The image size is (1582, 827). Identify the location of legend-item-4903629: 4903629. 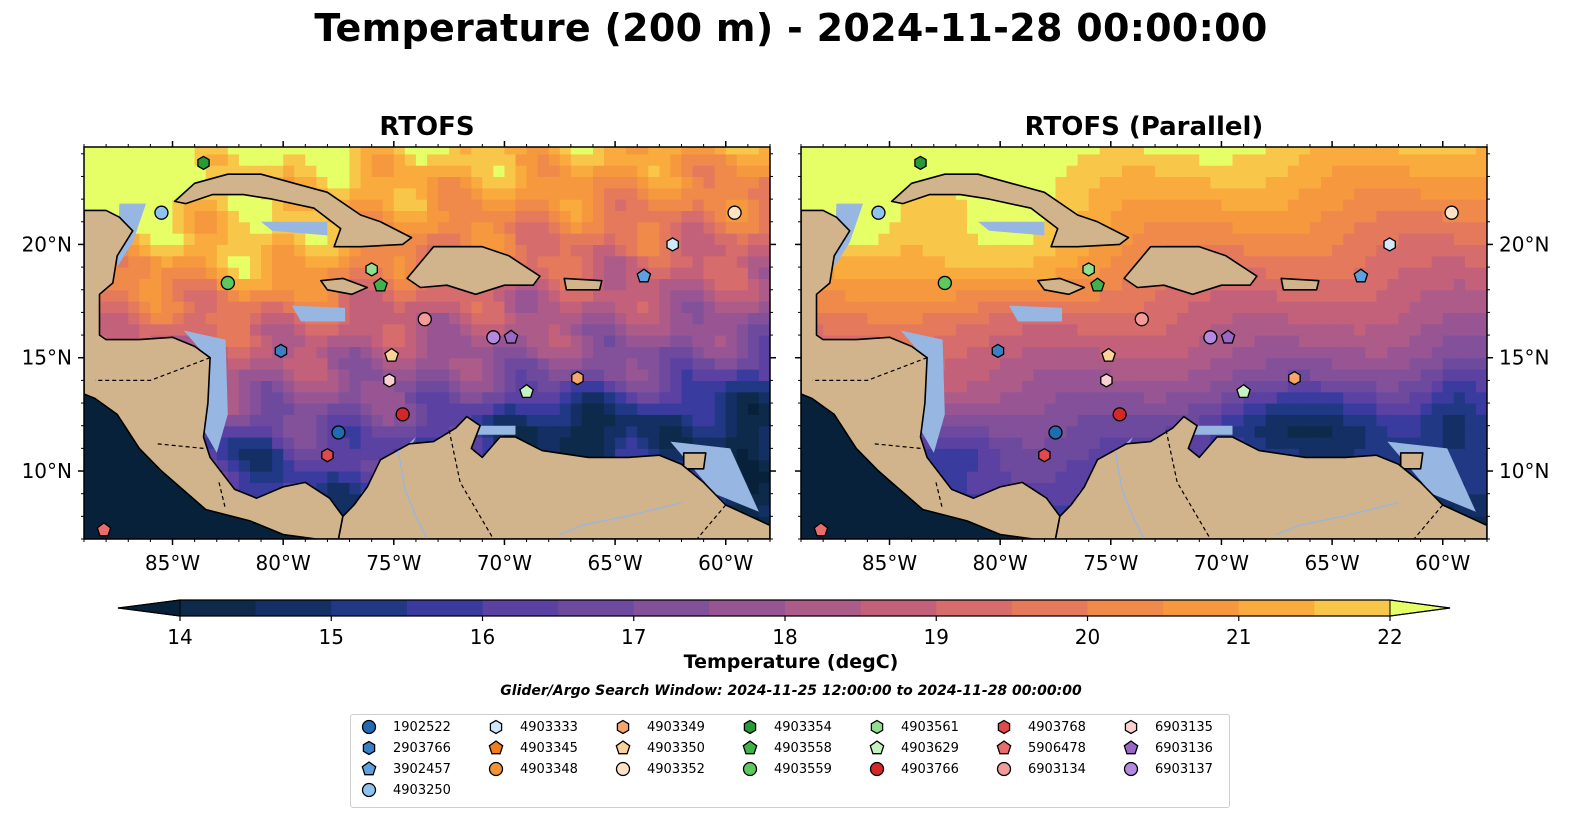
(913, 748).